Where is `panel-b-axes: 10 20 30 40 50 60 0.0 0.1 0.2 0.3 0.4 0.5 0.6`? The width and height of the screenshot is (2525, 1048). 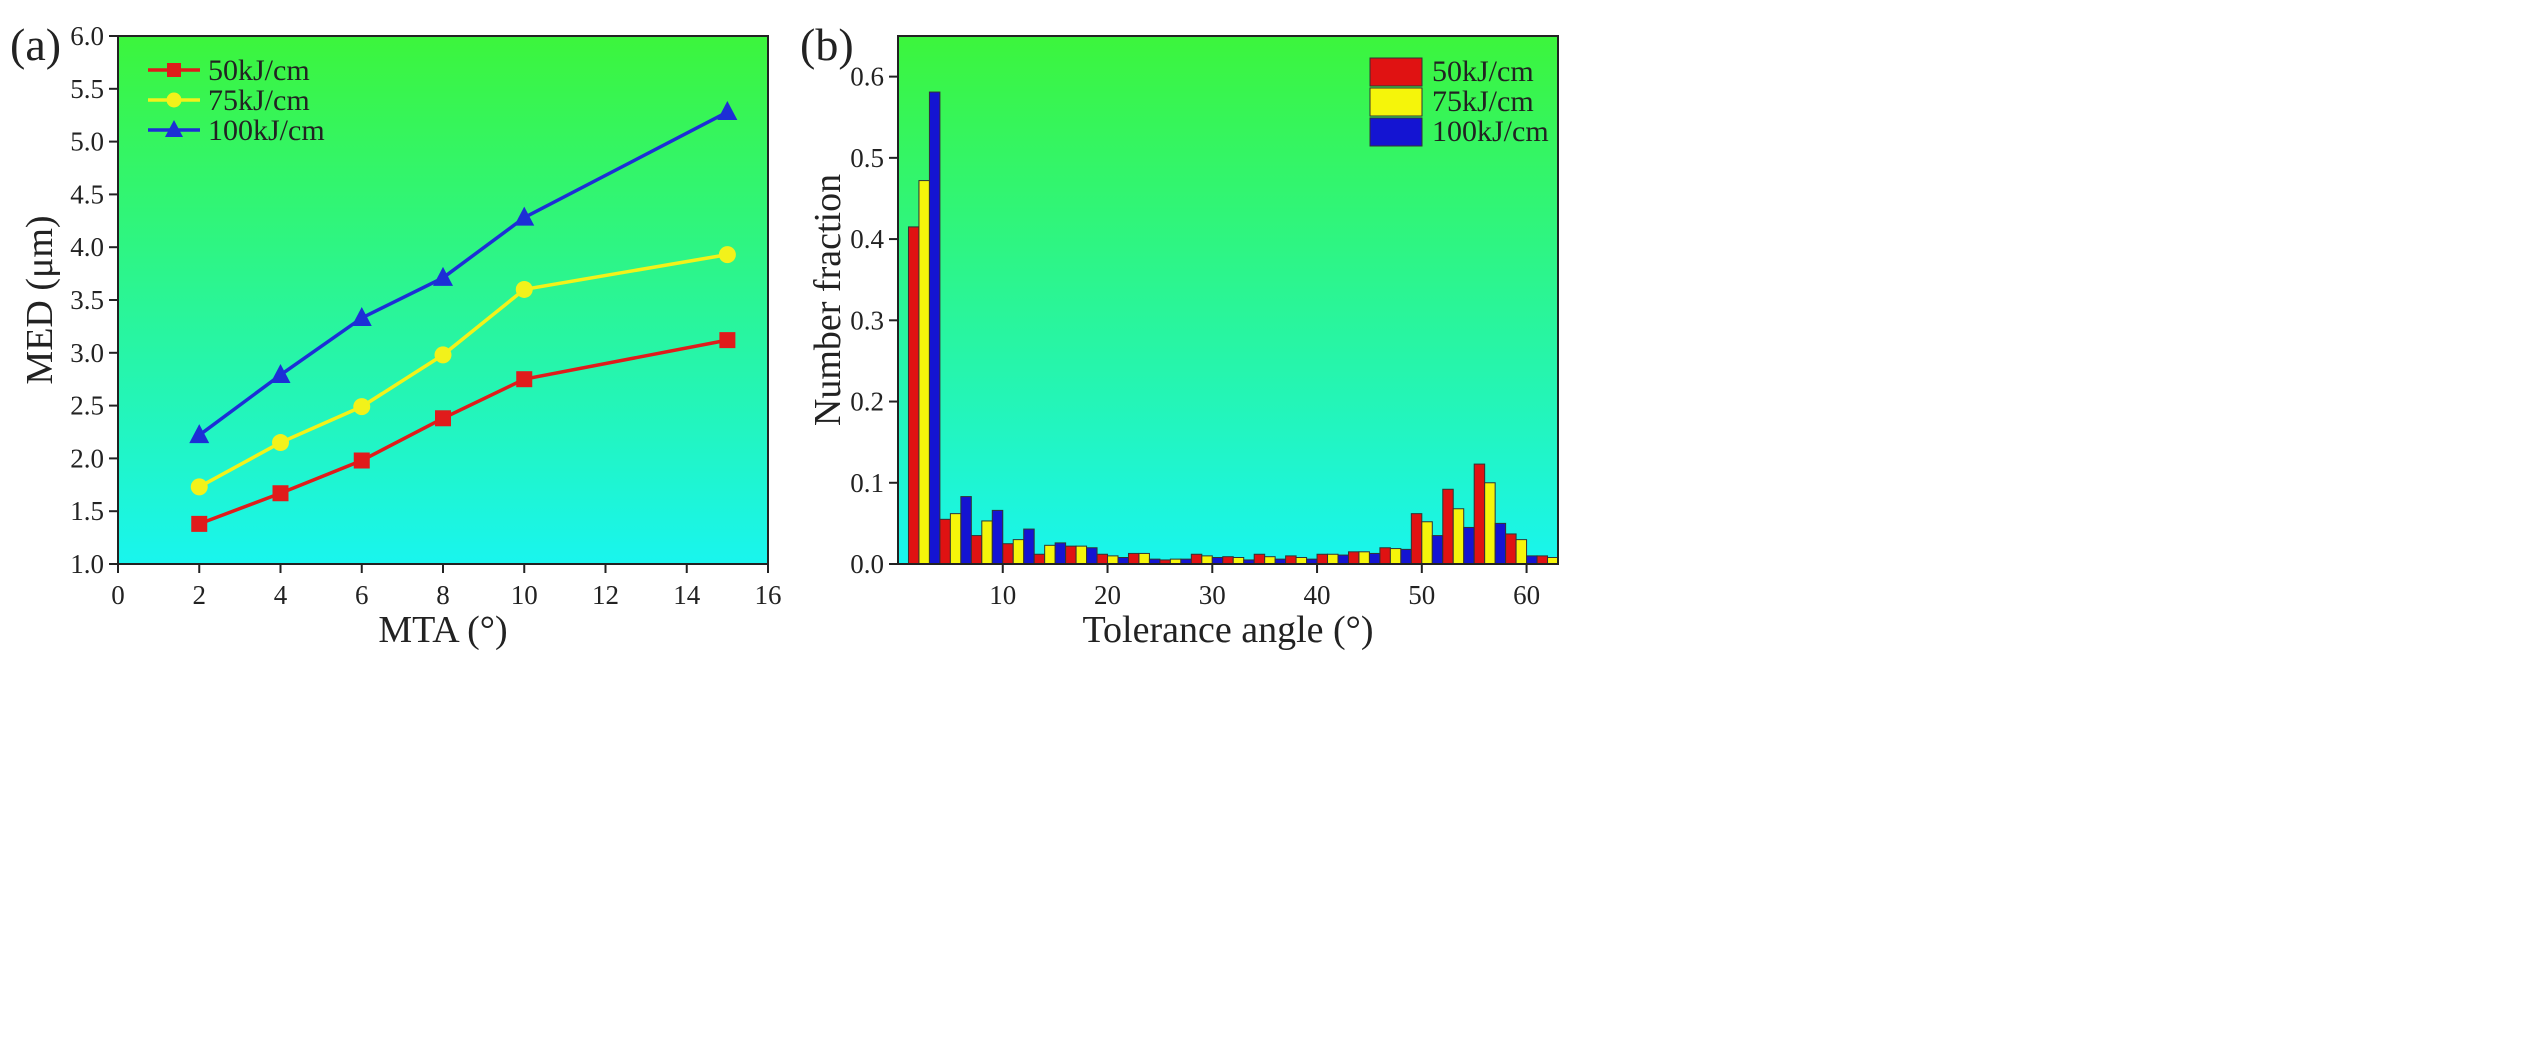 panel-b-axes: 10 20 30 40 50 60 0.0 0.1 0.2 0.3 0.4 0.5 0.6 is located at coordinates (1195, 336).